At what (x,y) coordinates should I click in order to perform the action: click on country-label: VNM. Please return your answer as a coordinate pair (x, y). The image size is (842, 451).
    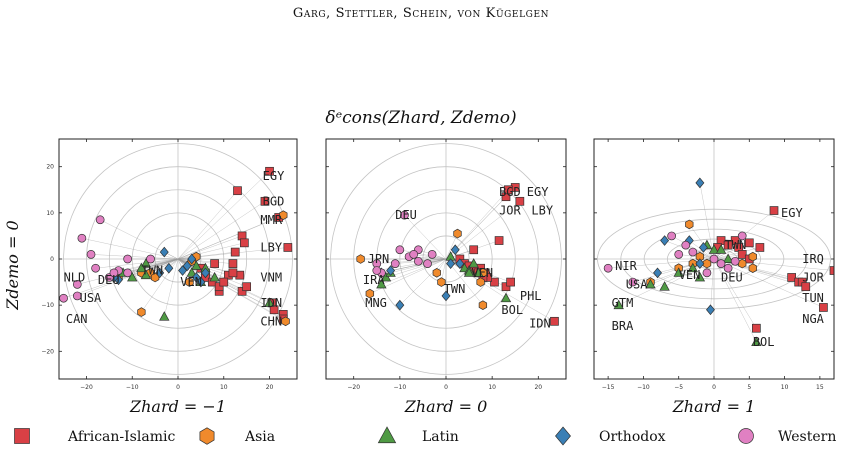
    Looking at the image, I should click on (271, 277).